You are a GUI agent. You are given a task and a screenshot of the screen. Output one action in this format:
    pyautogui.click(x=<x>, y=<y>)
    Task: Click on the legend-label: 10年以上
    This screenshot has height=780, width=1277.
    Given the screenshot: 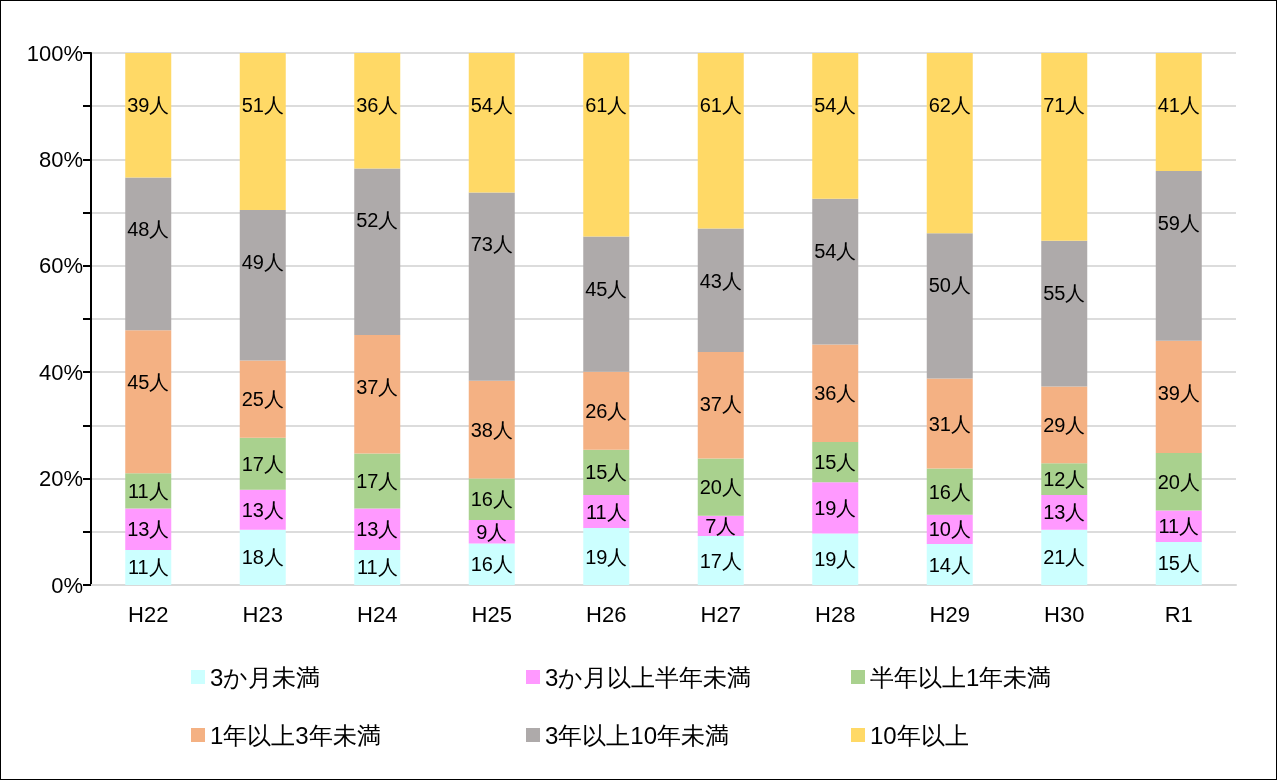 What is the action you would take?
    pyautogui.click(x=919, y=735)
    